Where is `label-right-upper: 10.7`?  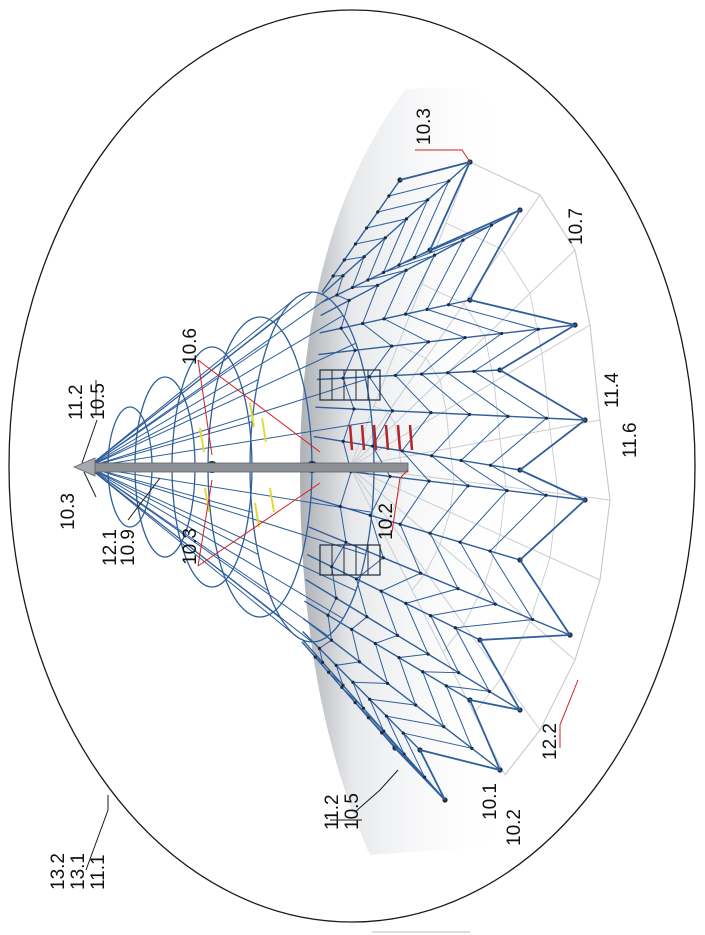 label-right-upper: 10.7 is located at coordinates (576, 226).